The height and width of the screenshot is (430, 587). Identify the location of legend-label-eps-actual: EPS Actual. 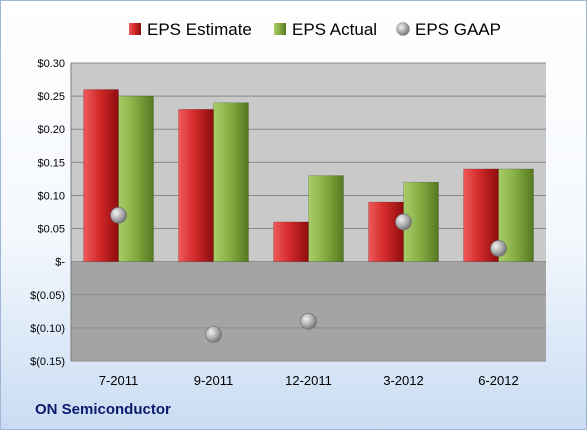
(334, 29).